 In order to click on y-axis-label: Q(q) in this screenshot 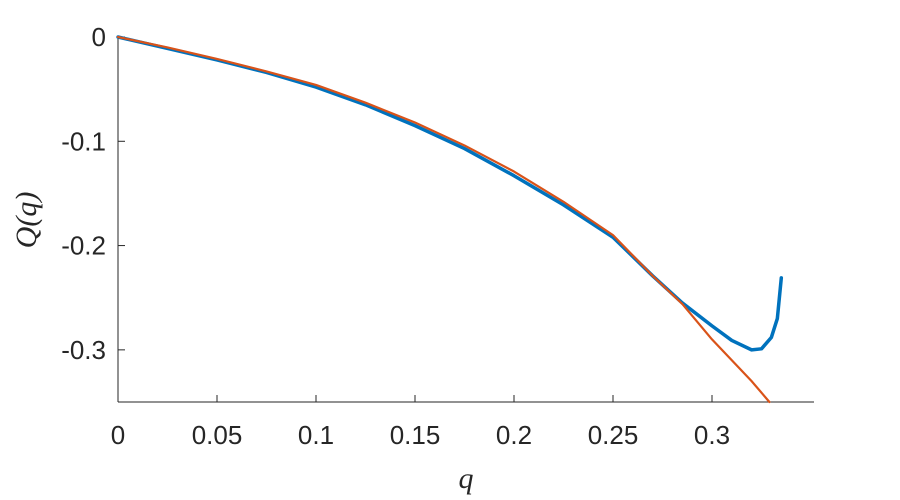, I will do `click(26, 220)`.